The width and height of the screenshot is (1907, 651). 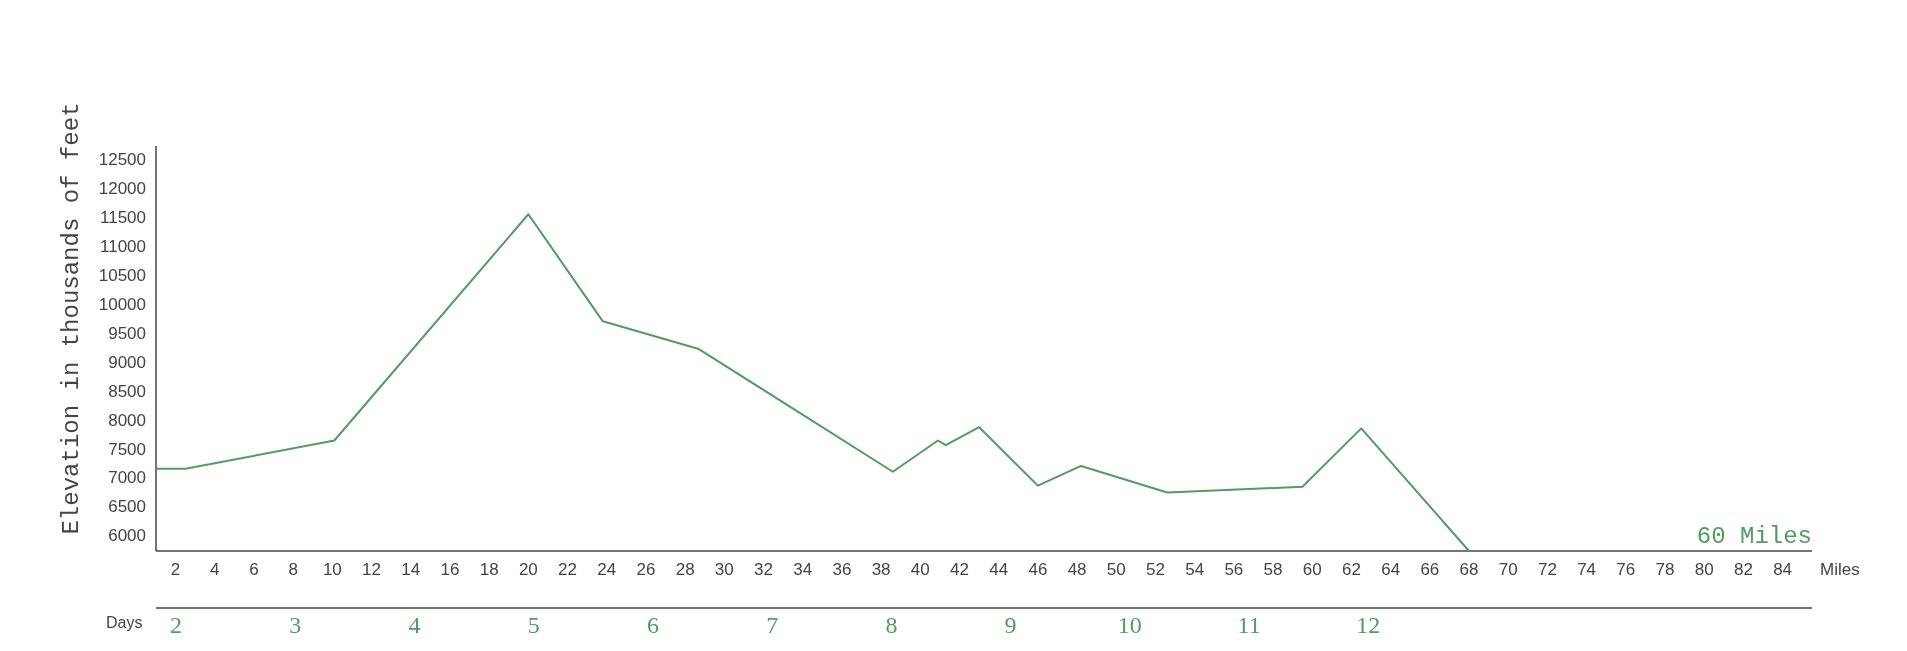 What do you see at coordinates (1312, 569) in the screenshot?
I see `x-tick-label: 60` at bounding box center [1312, 569].